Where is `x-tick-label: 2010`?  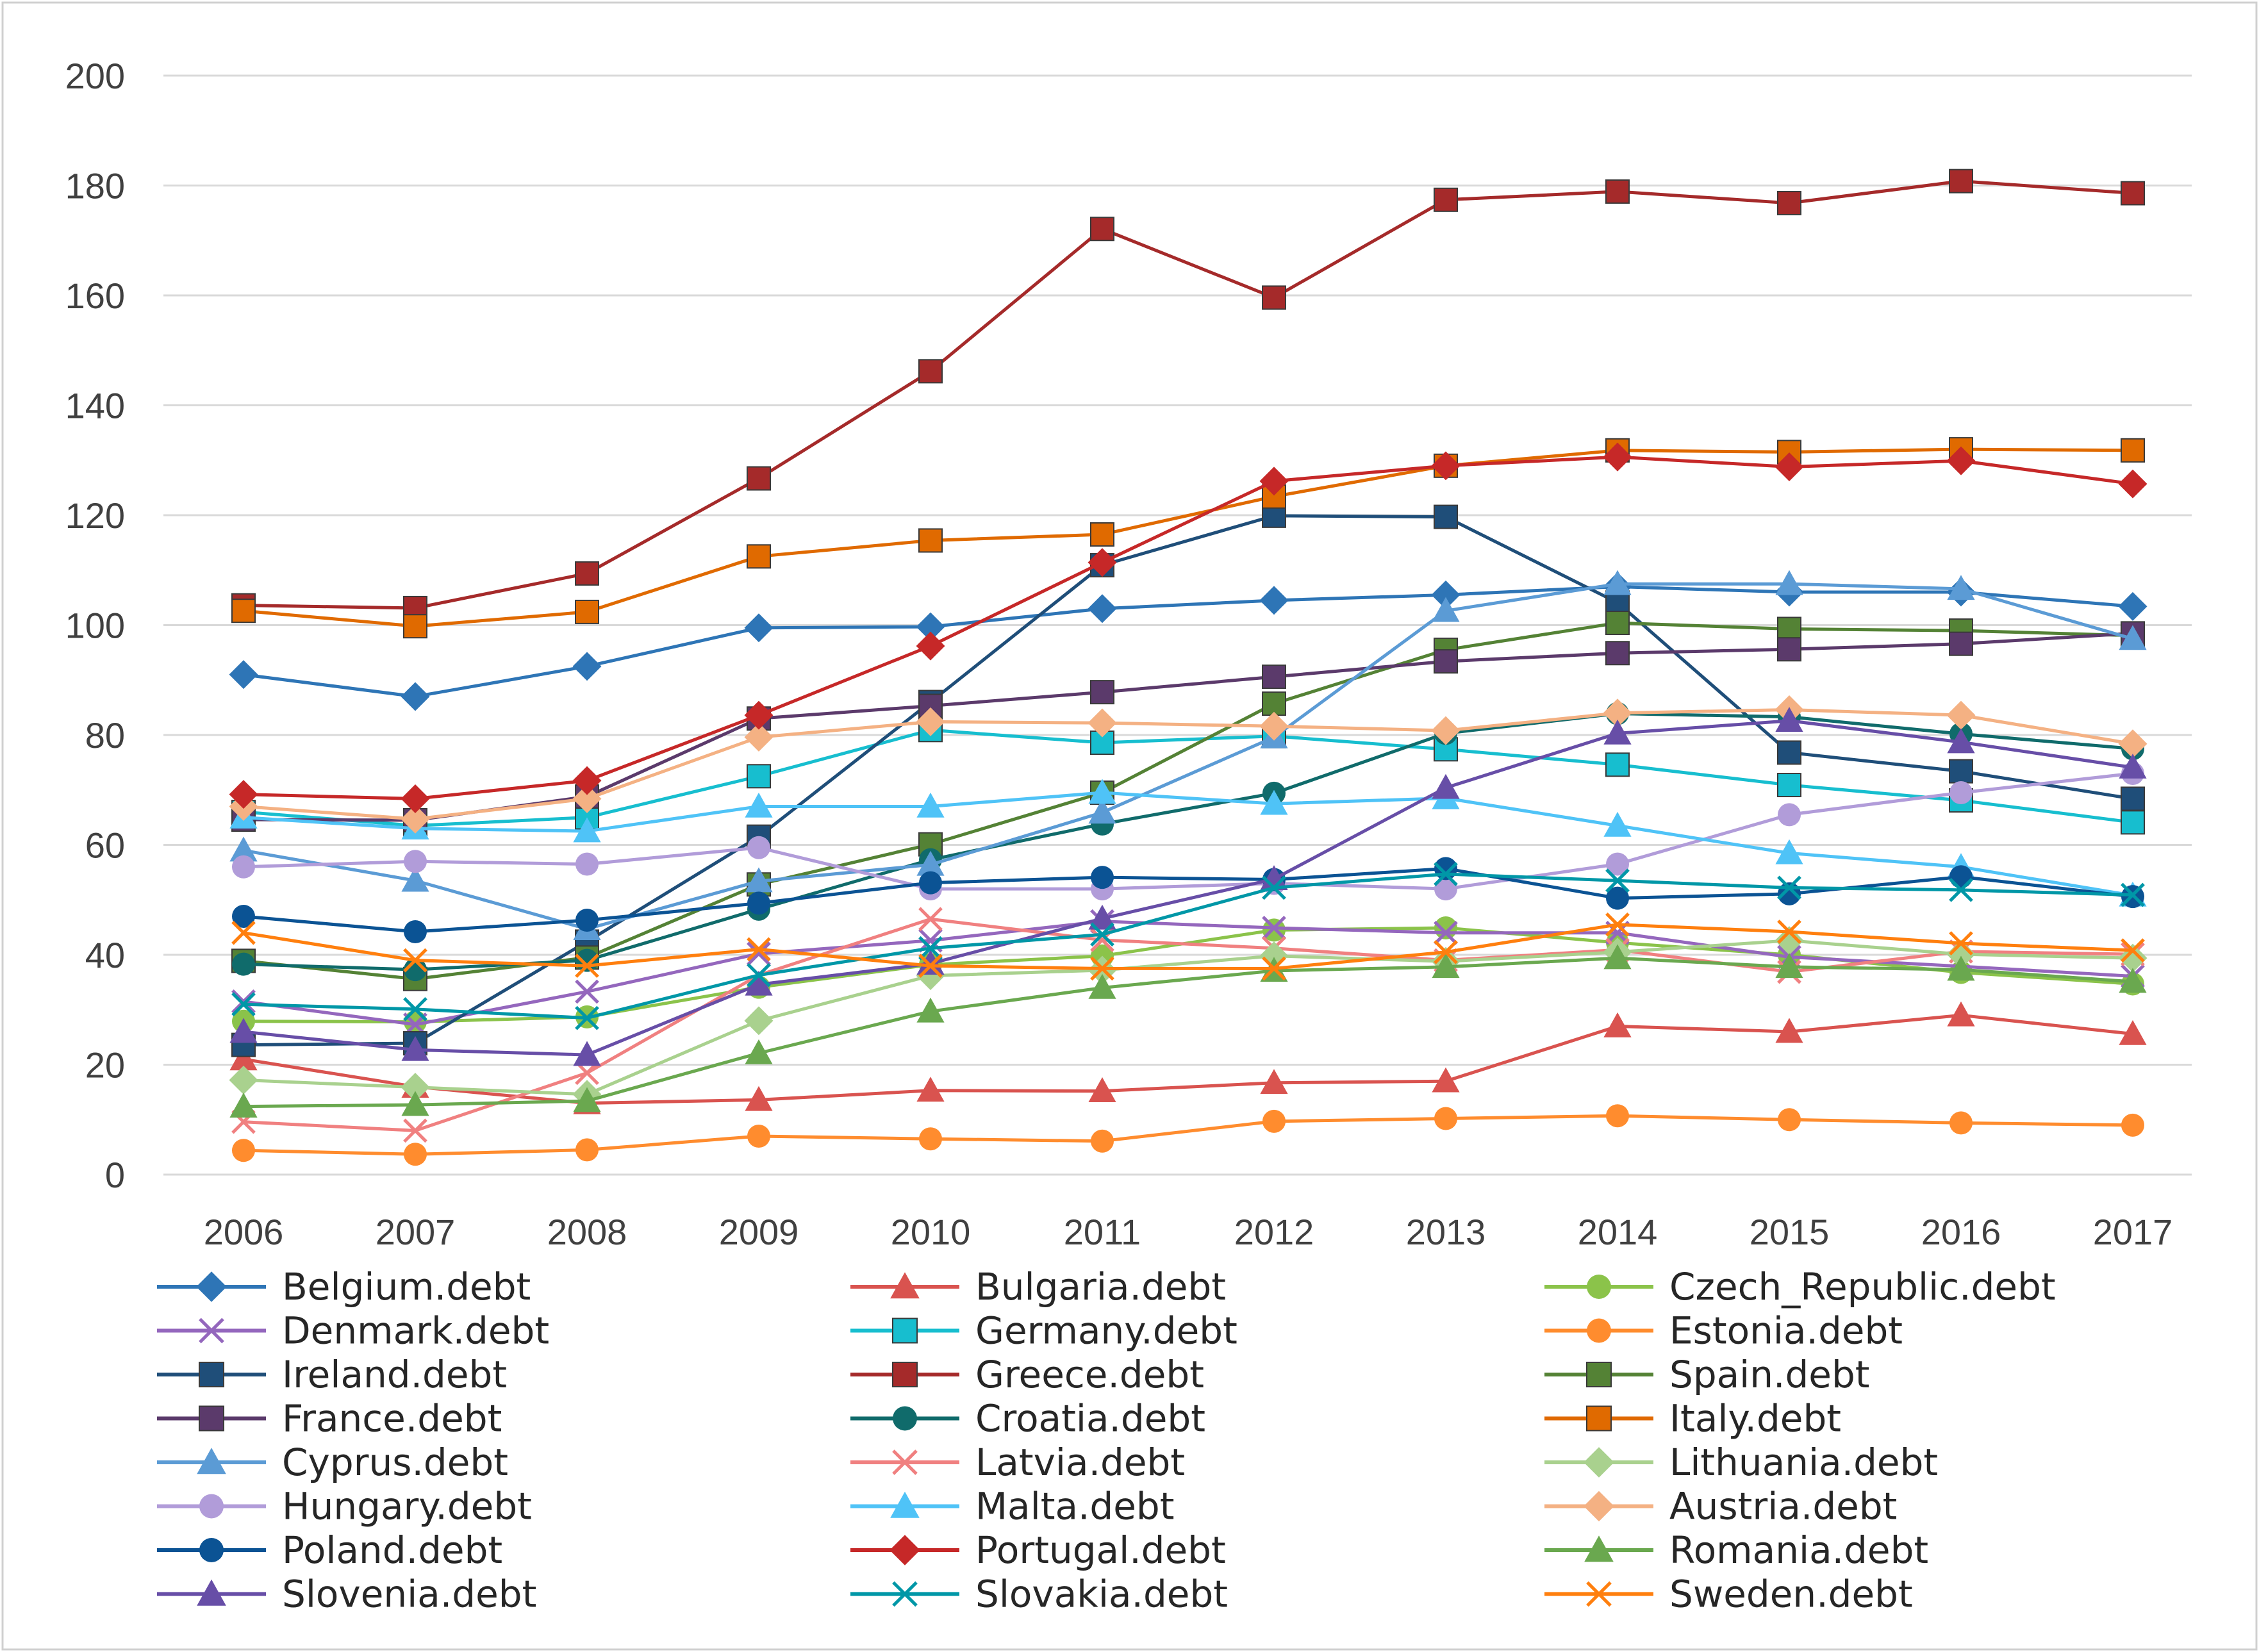 x-tick-label: 2010 is located at coordinates (931, 1232).